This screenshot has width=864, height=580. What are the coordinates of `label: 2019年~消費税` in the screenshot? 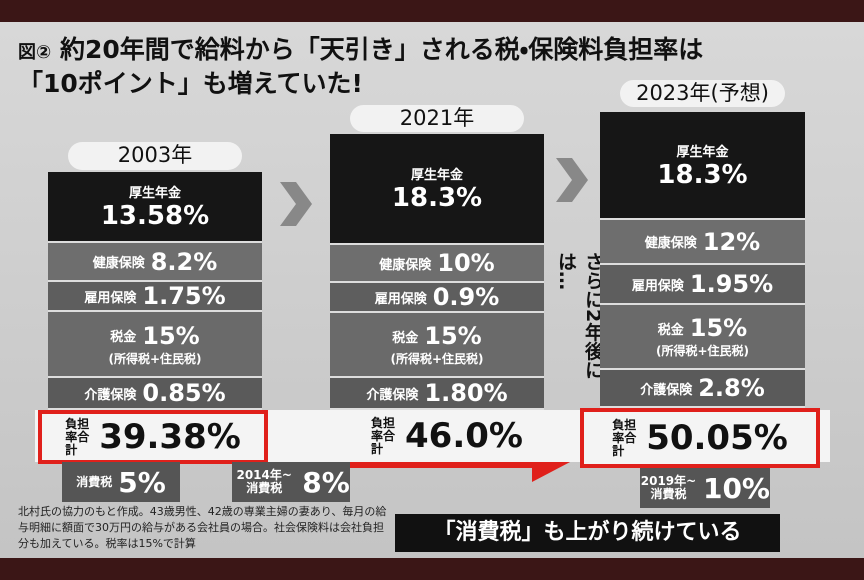 It's located at (668, 487).